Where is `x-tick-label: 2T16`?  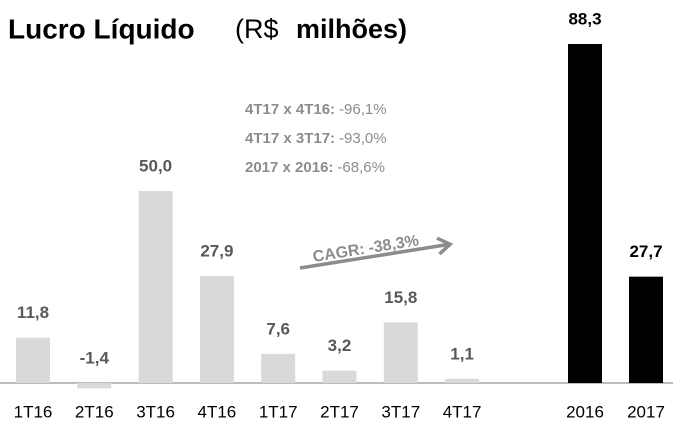
x-tick-label: 2T16 is located at coordinates (94, 411).